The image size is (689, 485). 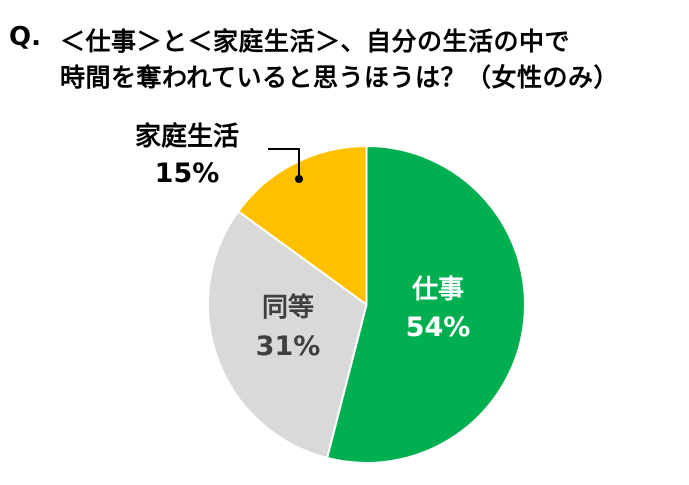 What do you see at coordinates (315, 41) in the screenshot?
I see `title-line-1: ＜仕事＞と＜家庭生活＞、自分の生活の中で` at bounding box center [315, 41].